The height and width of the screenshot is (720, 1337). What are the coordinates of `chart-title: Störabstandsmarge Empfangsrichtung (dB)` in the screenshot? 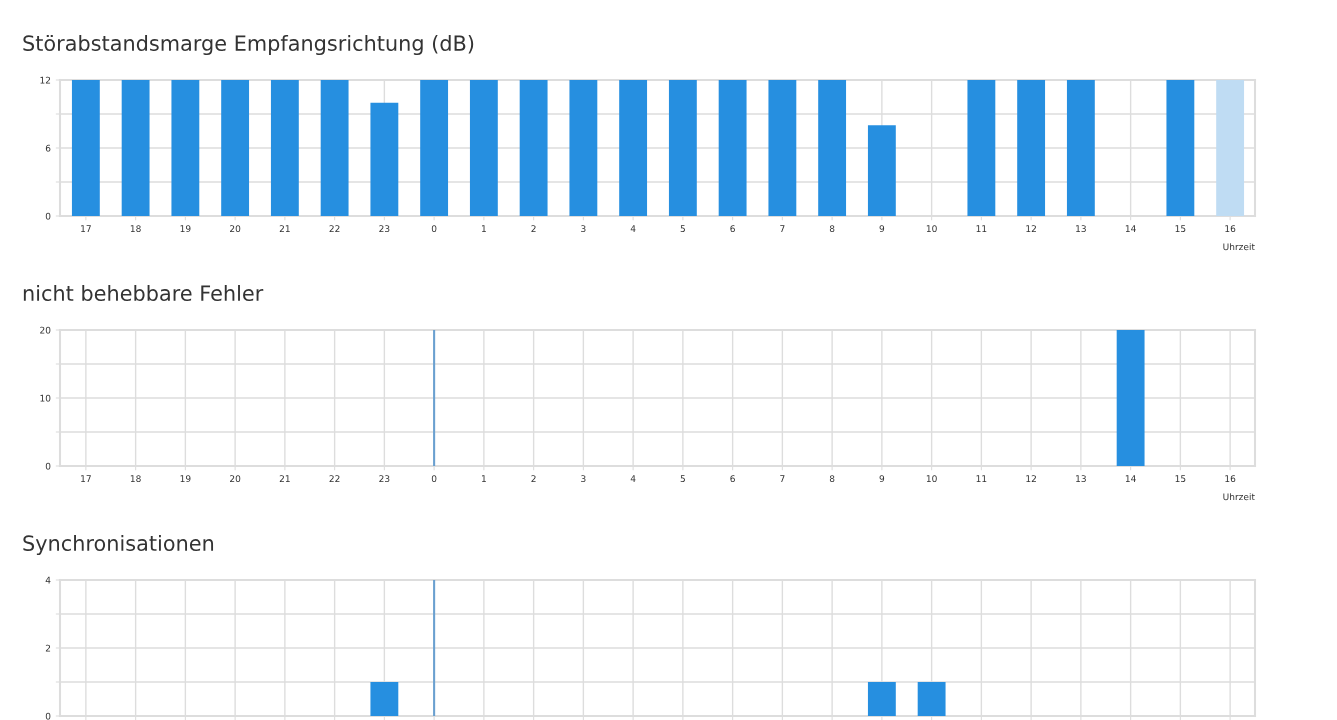 It's located at (248, 45).